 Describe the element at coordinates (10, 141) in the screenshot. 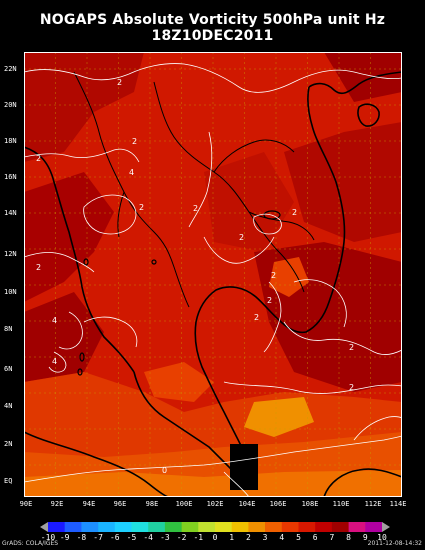

I see `lat-label: 18N` at that location.